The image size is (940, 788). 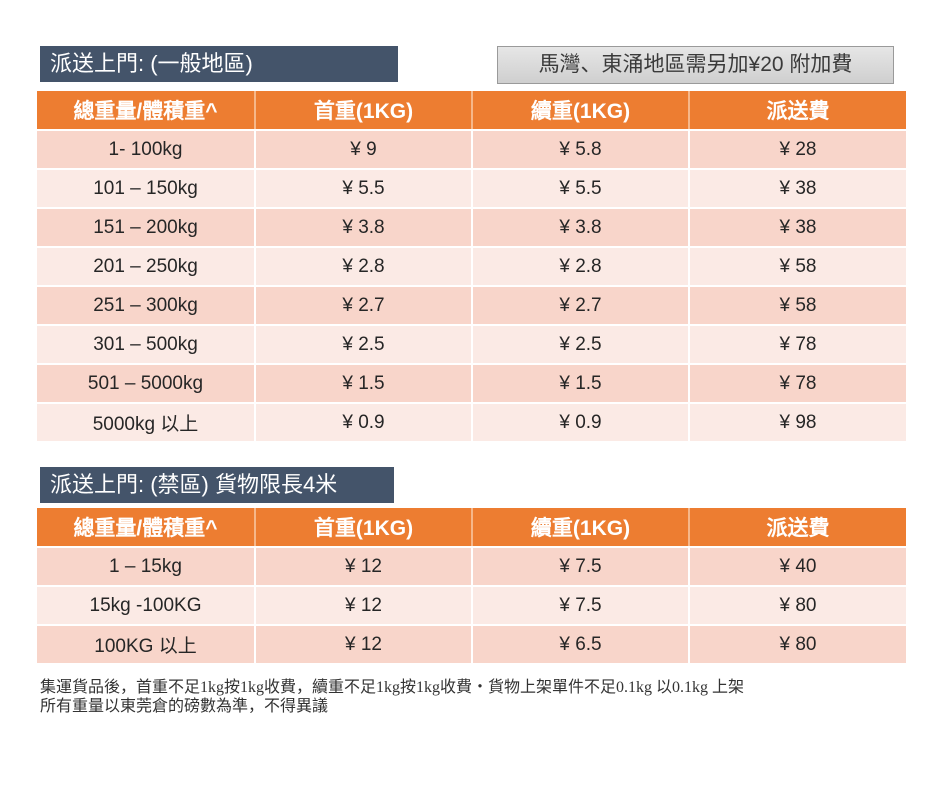 I want to click on weight-range: 301 – 500kg, so click(x=146, y=345).